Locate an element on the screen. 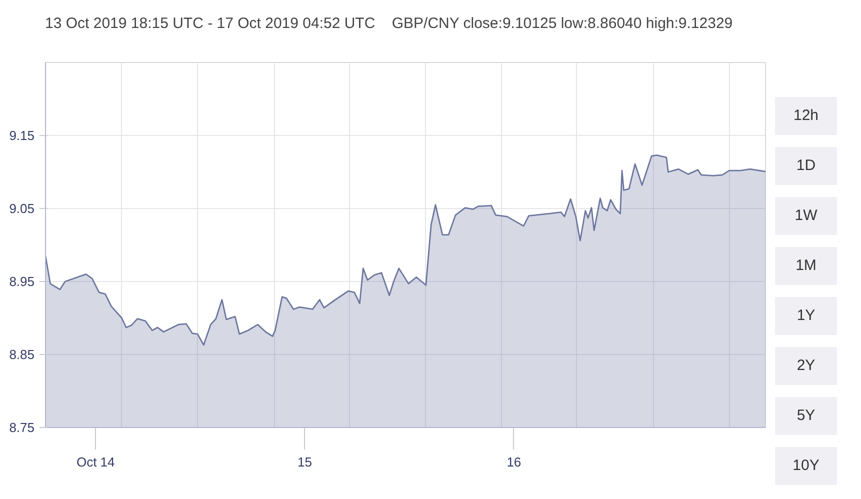  y-tick-label: 8.85 is located at coordinates (22, 354).